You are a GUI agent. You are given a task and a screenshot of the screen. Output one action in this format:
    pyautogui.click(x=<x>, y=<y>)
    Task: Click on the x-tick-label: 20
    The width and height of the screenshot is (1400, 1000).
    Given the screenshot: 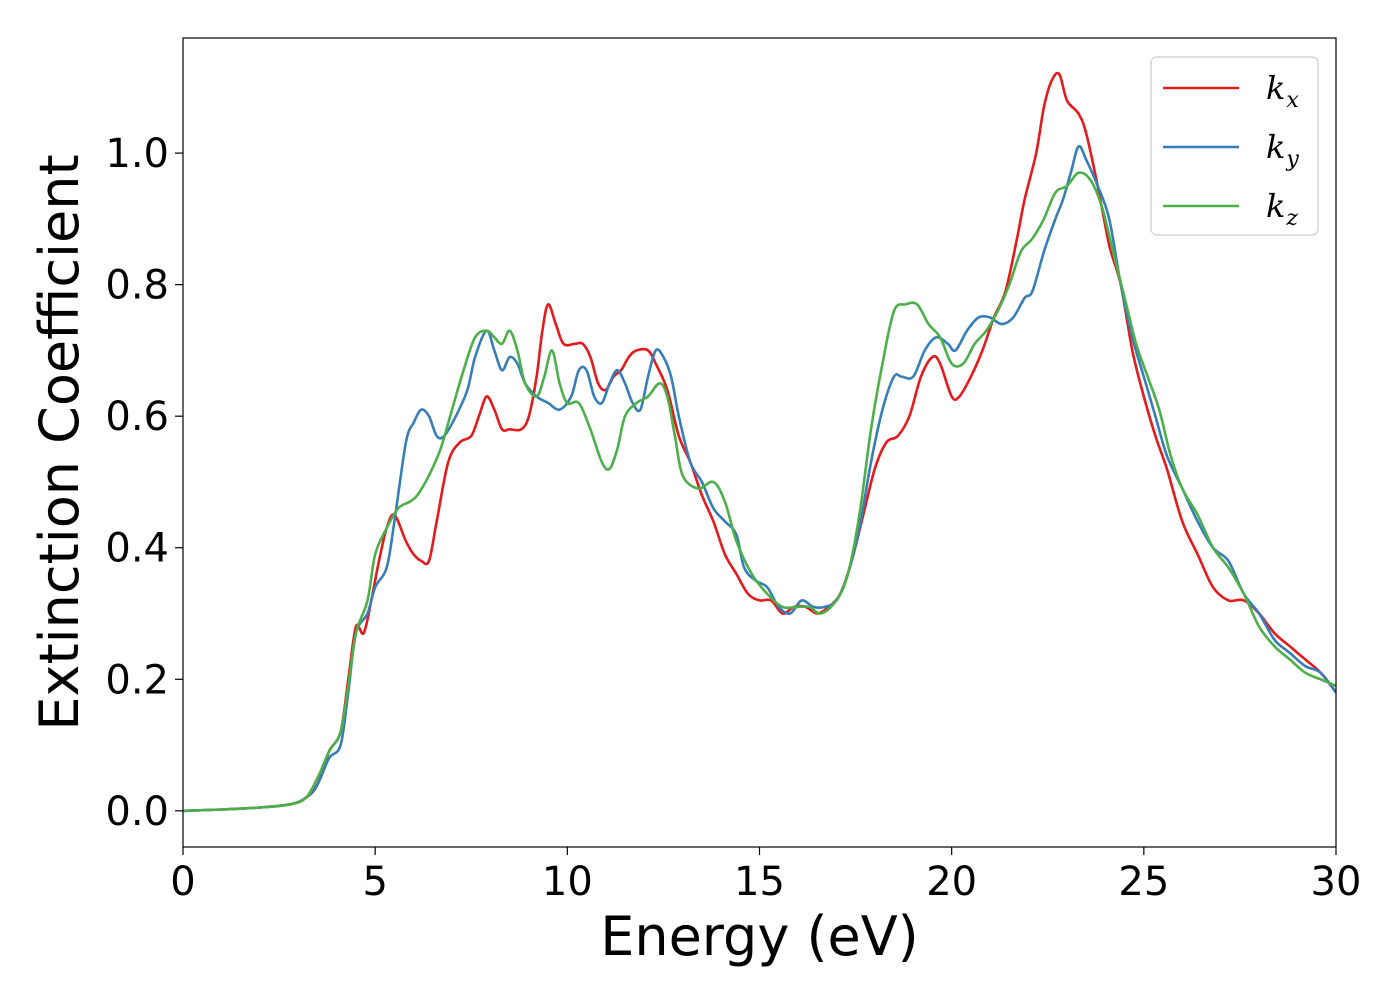 What is the action you would take?
    pyautogui.click(x=951, y=882)
    